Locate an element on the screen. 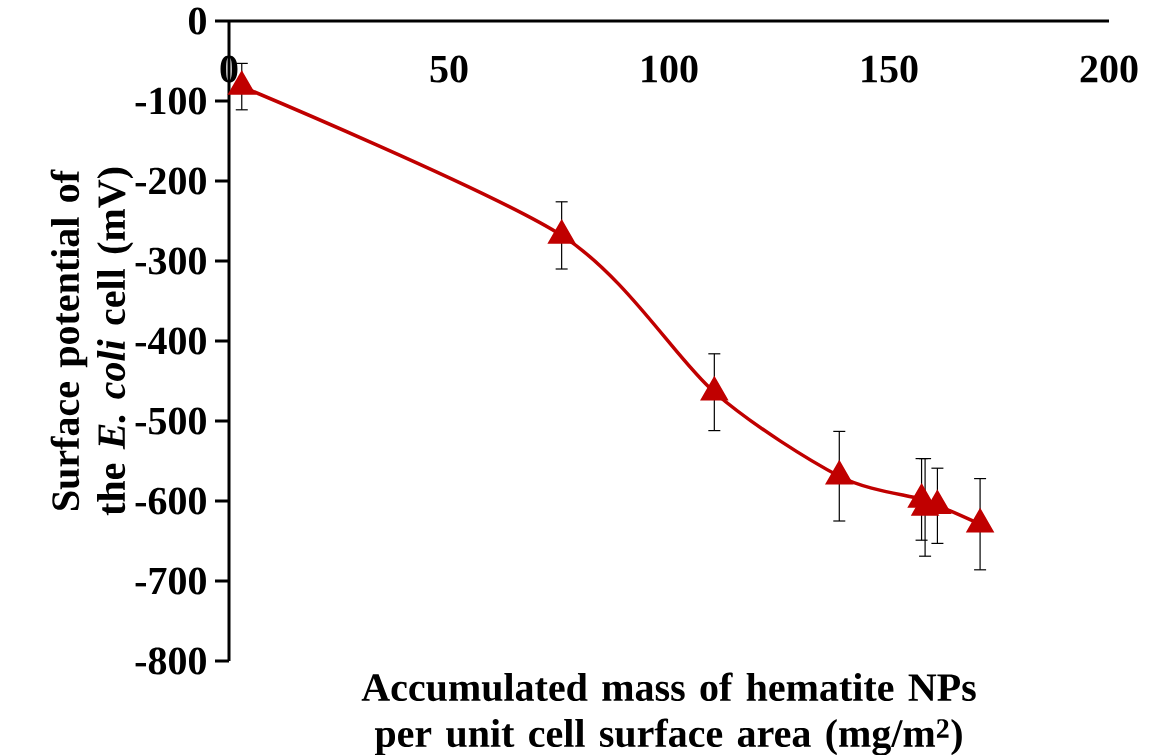 The width and height of the screenshot is (1151, 755). y-tick-label: -800 is located at coordinates (170, 661).